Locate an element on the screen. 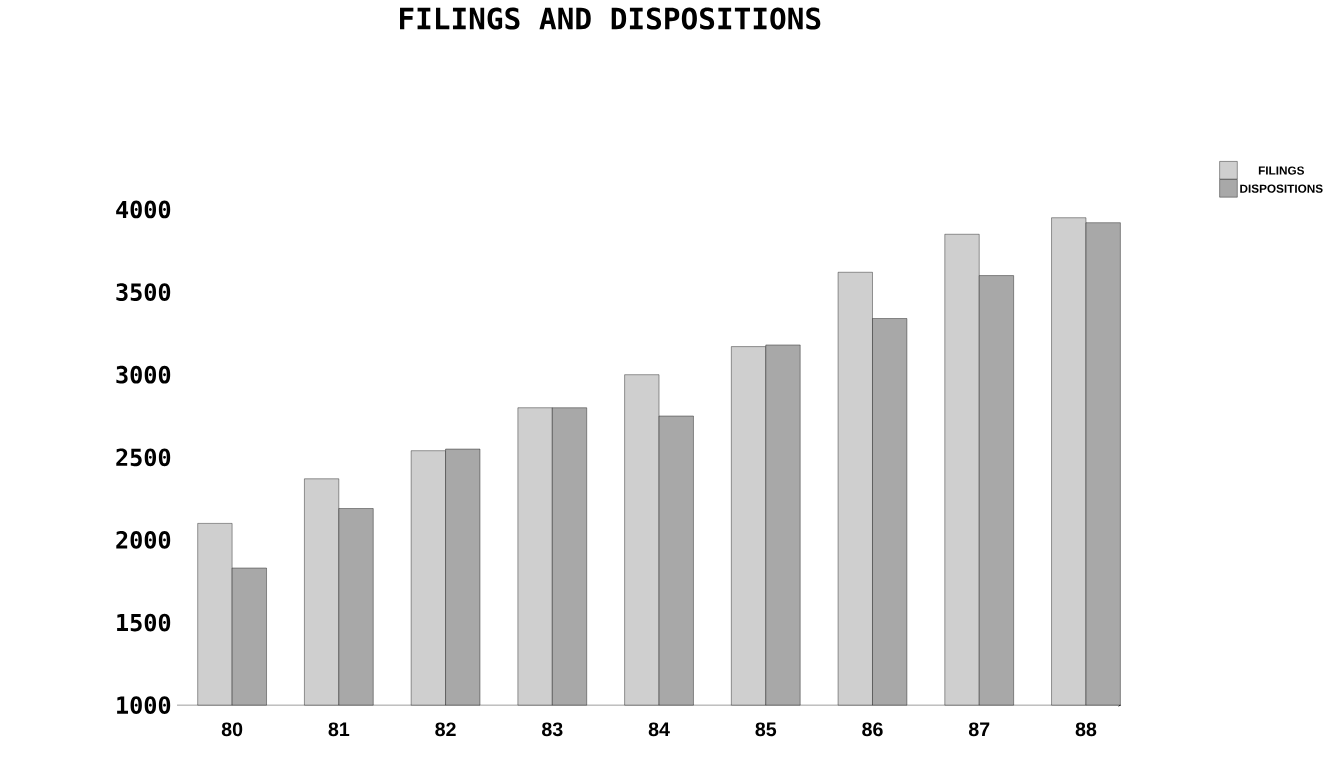  x-tick-label: 80 is located at coordinates (232, 729).